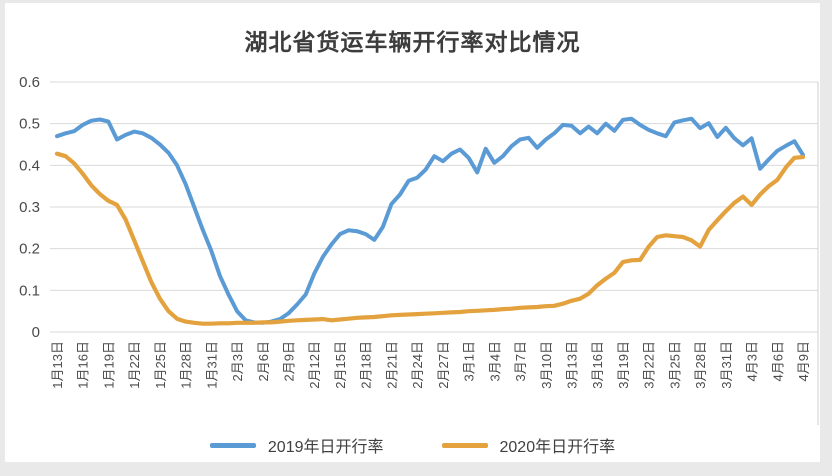 The height and width of the screenshot is (476, 832). What do you see at coordinates (366, 365) in the screenshot?
I see `x-axis-label: 2月18日` at bounding box center [366, 365].